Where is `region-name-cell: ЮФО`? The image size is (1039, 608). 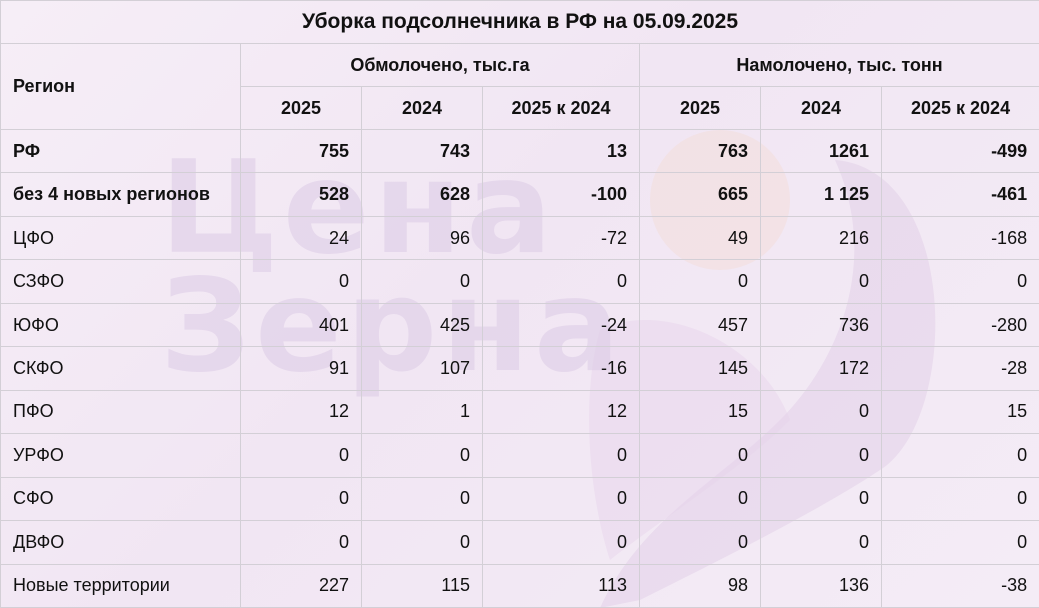 region-name-cell: ЮФО is located at coordinates (120, 325).